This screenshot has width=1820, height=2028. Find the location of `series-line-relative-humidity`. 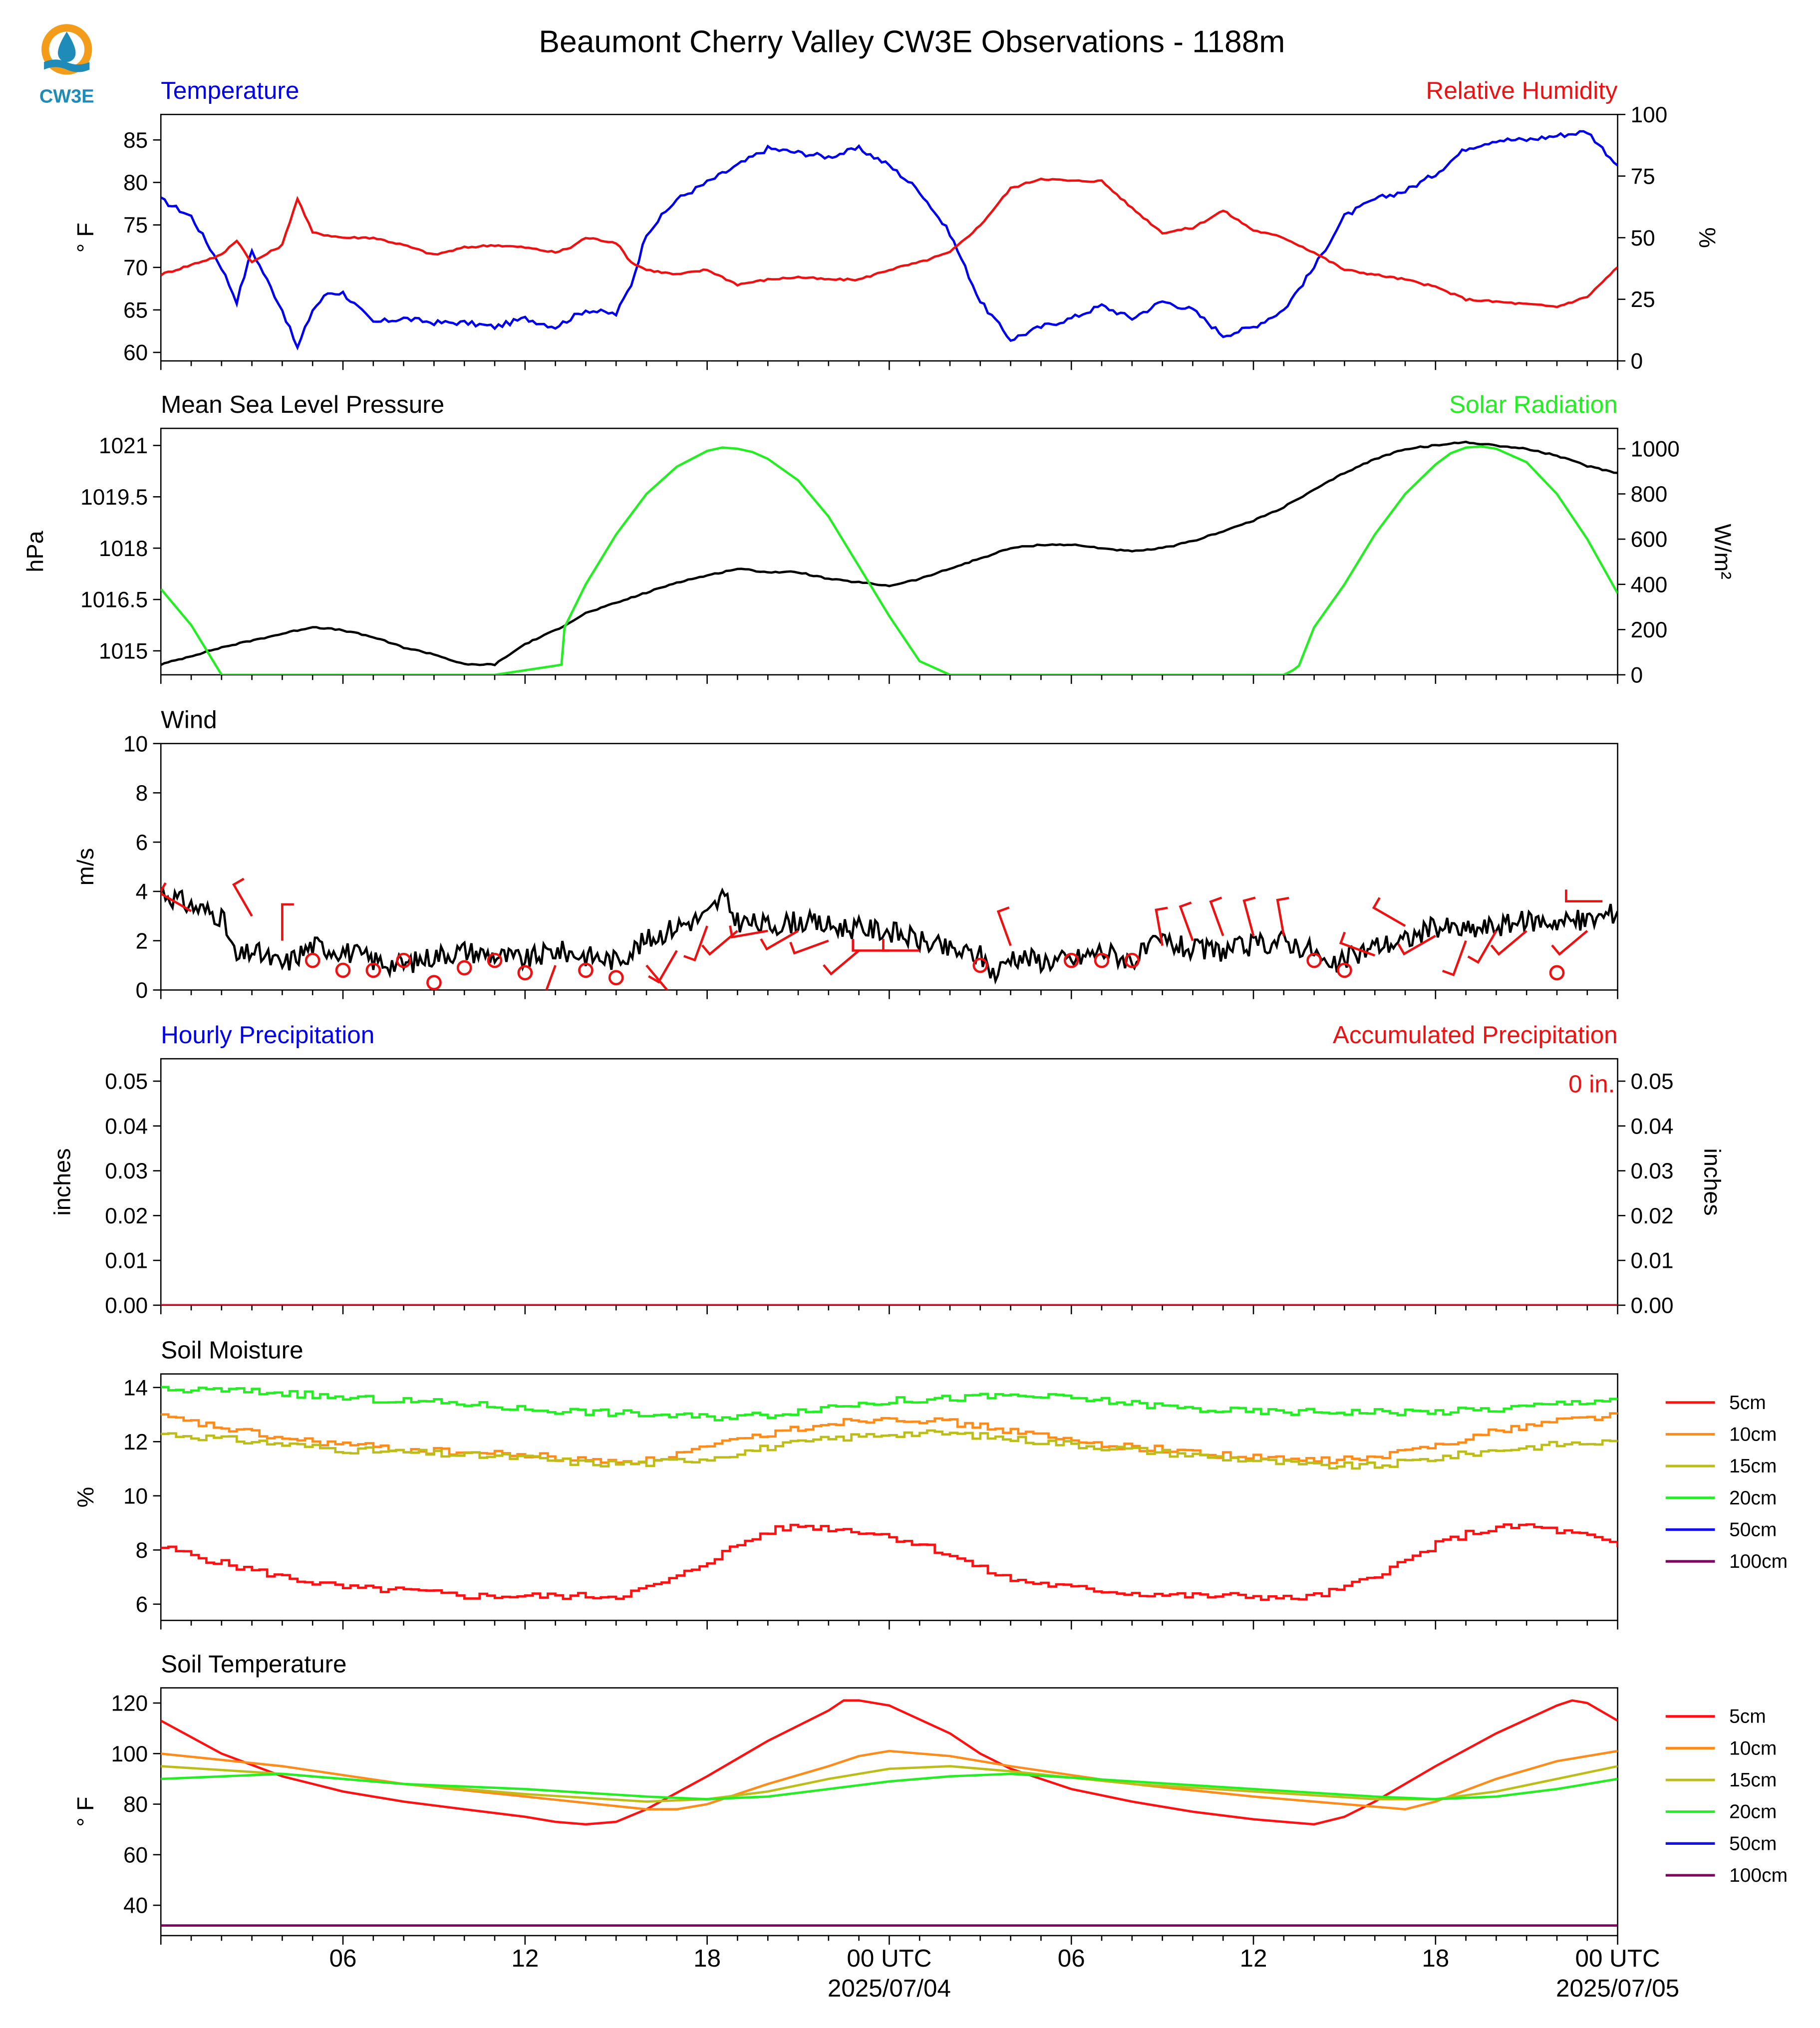

series-line-relative-humidity is located at coordinates (889, 242).